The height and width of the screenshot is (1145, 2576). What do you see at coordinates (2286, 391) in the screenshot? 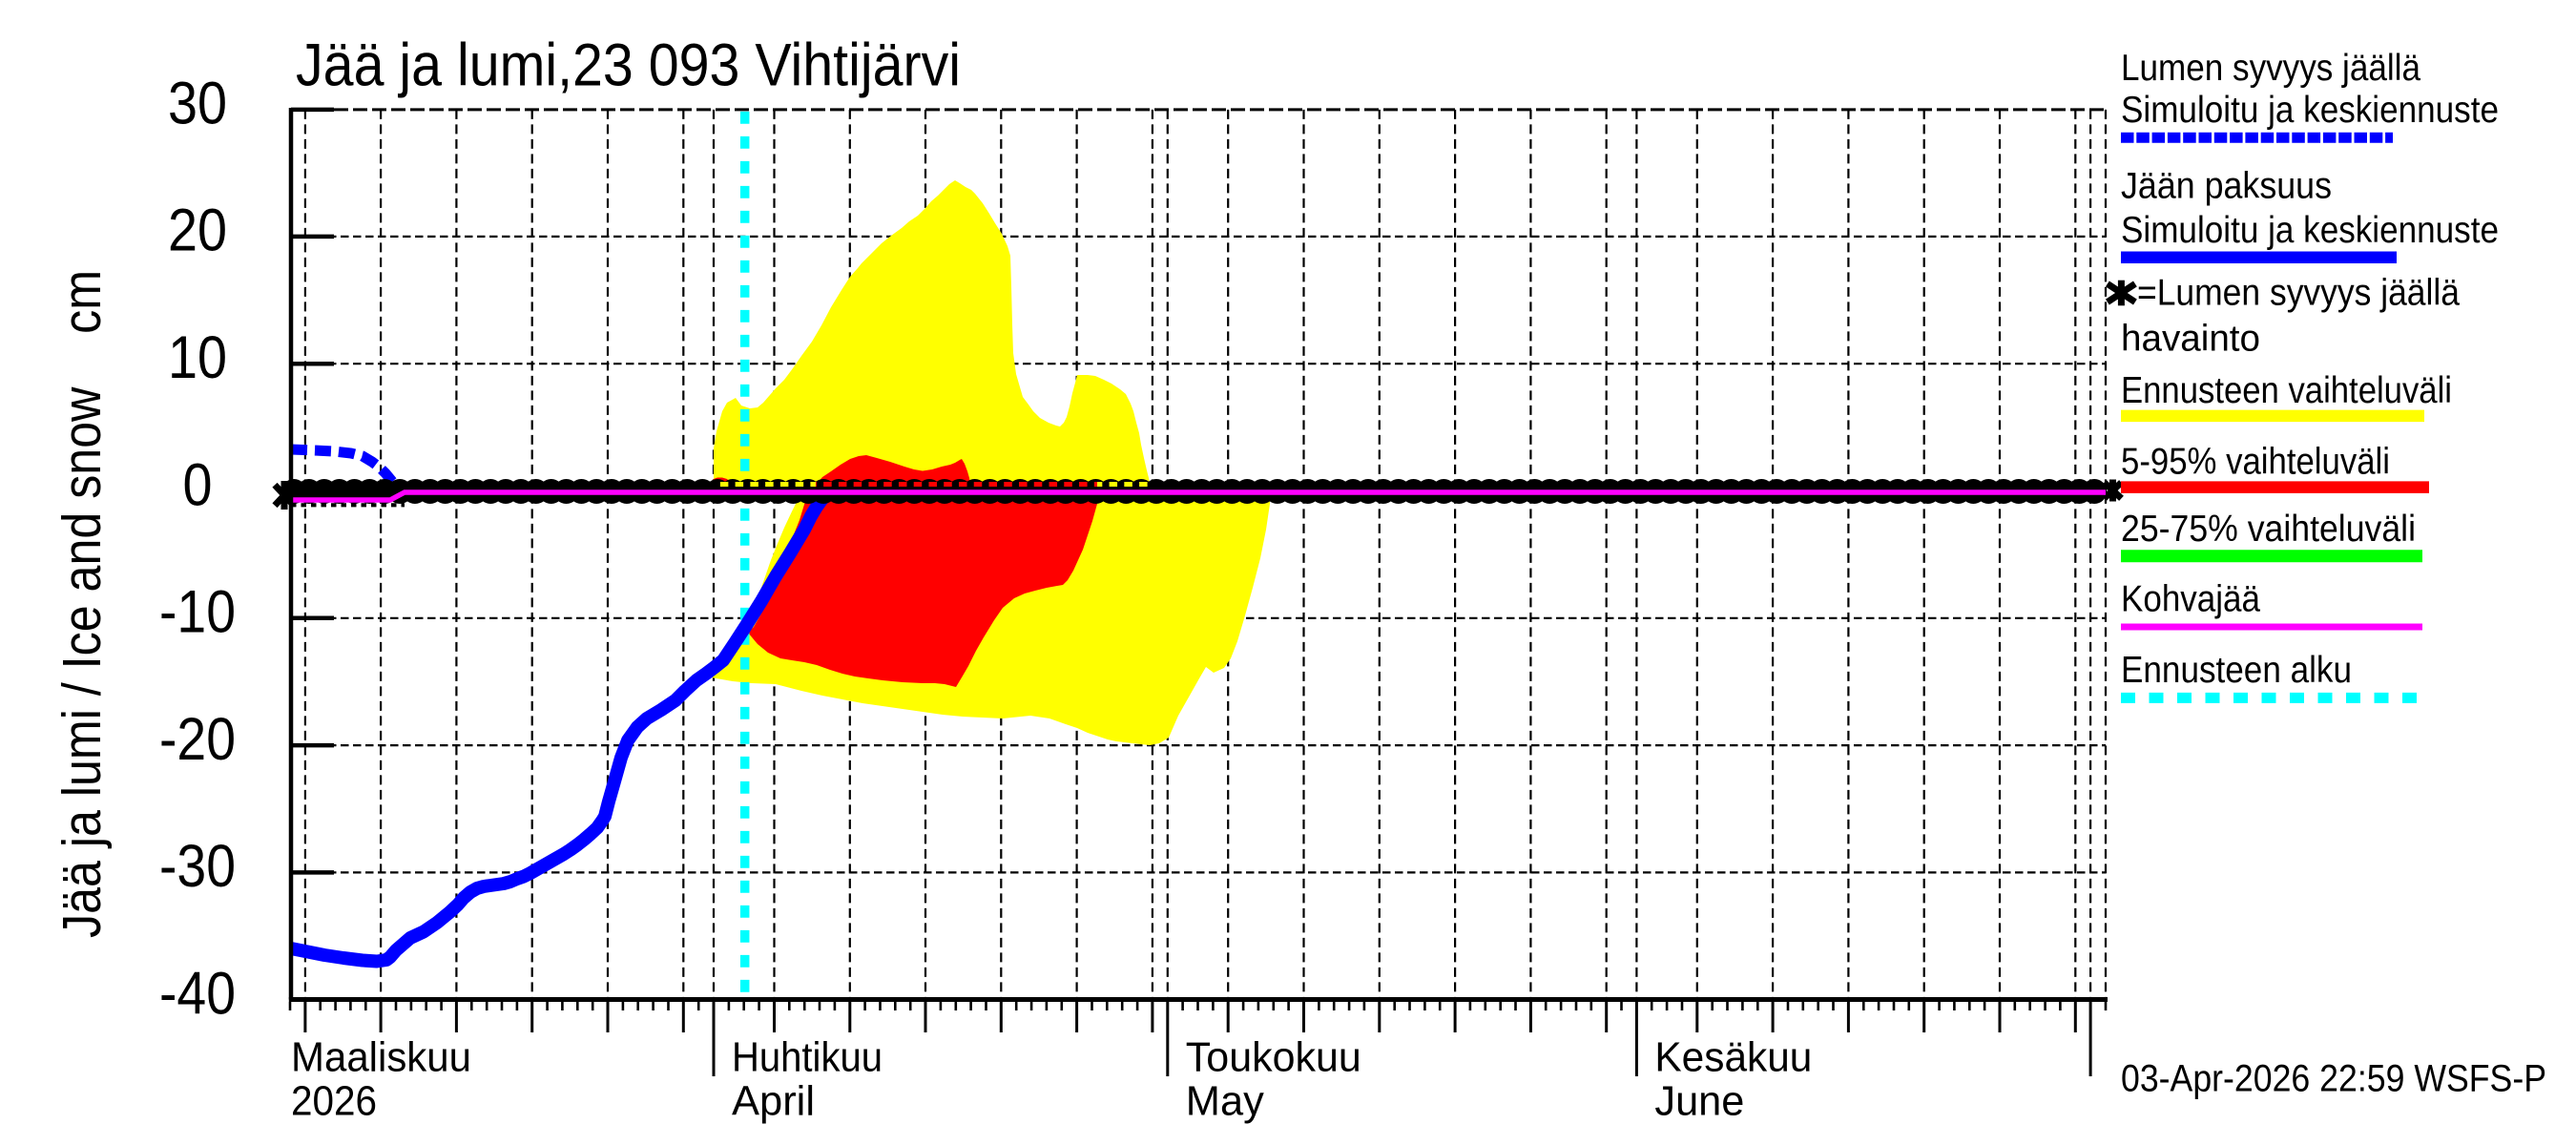
I see `svg-text: Ennusteen vaihteluväli` at bounding box center [2286, 391].